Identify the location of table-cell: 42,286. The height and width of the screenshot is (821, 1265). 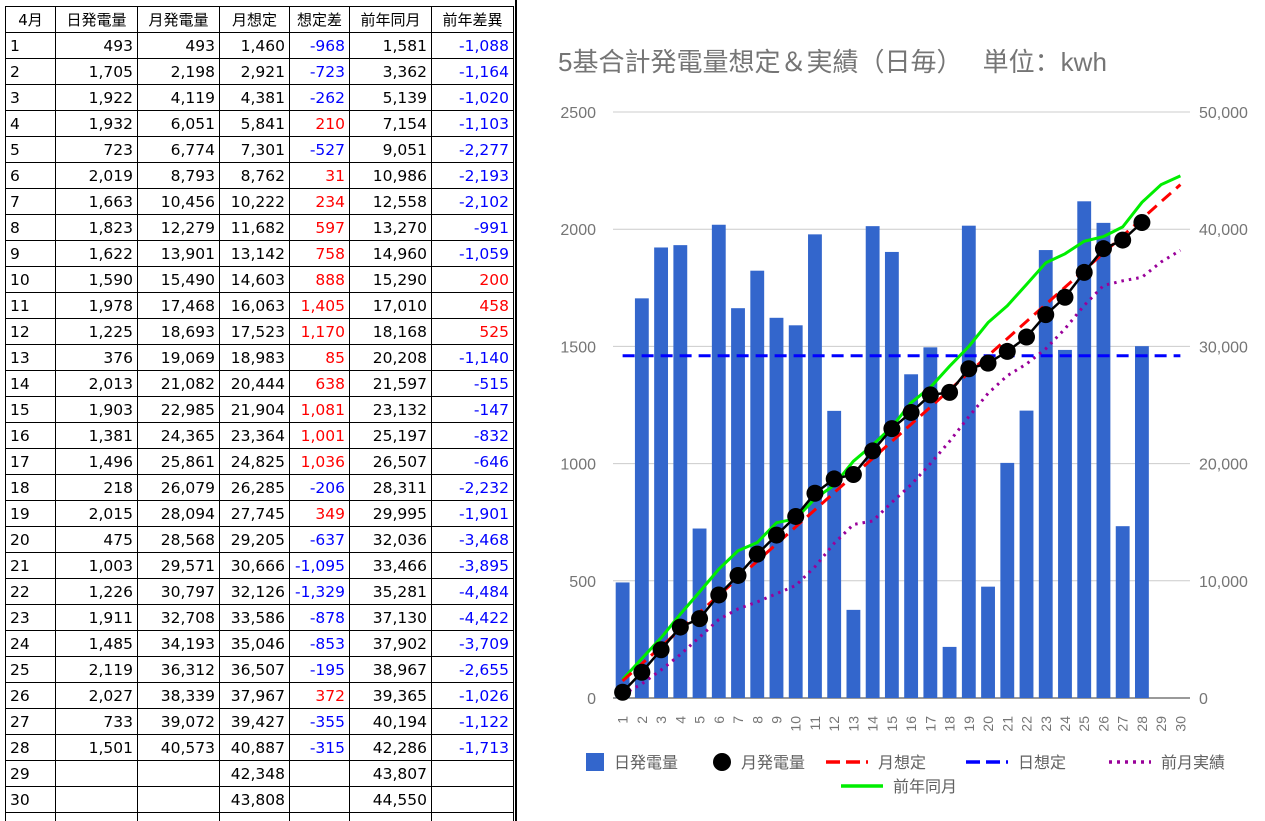
(390, 747).